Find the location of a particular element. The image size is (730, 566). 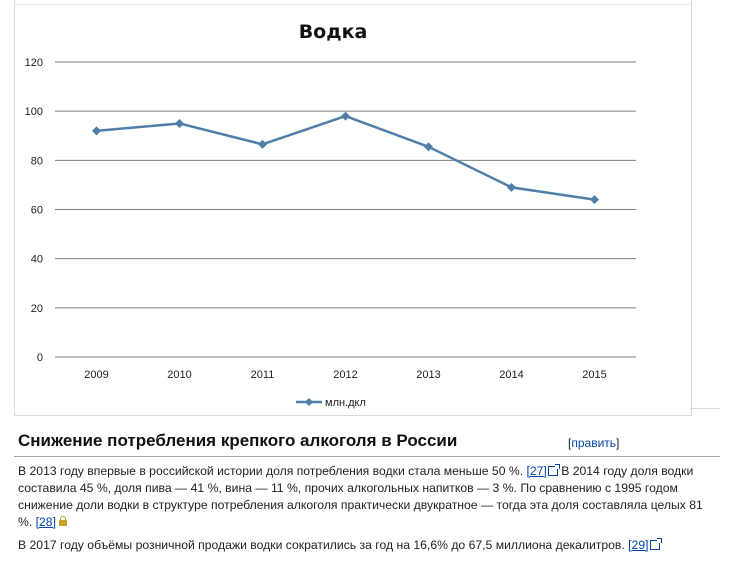

chart-title: Водка is located at coordinates (333, 32).